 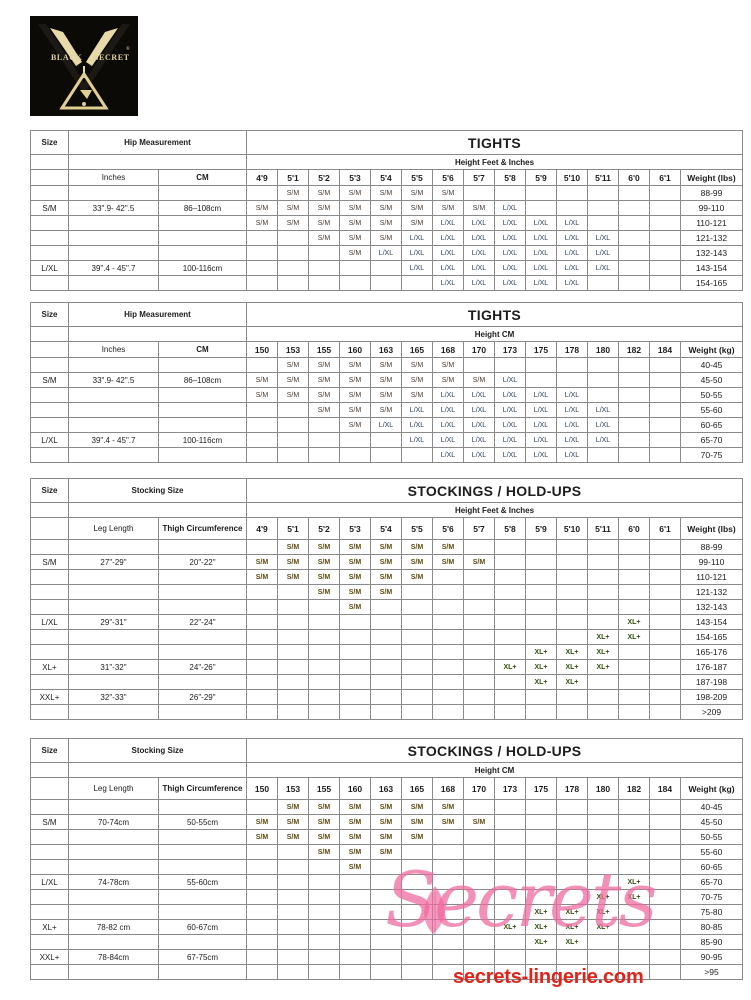 I want to click on height-column-header: 178, so click(x=572, y=788).